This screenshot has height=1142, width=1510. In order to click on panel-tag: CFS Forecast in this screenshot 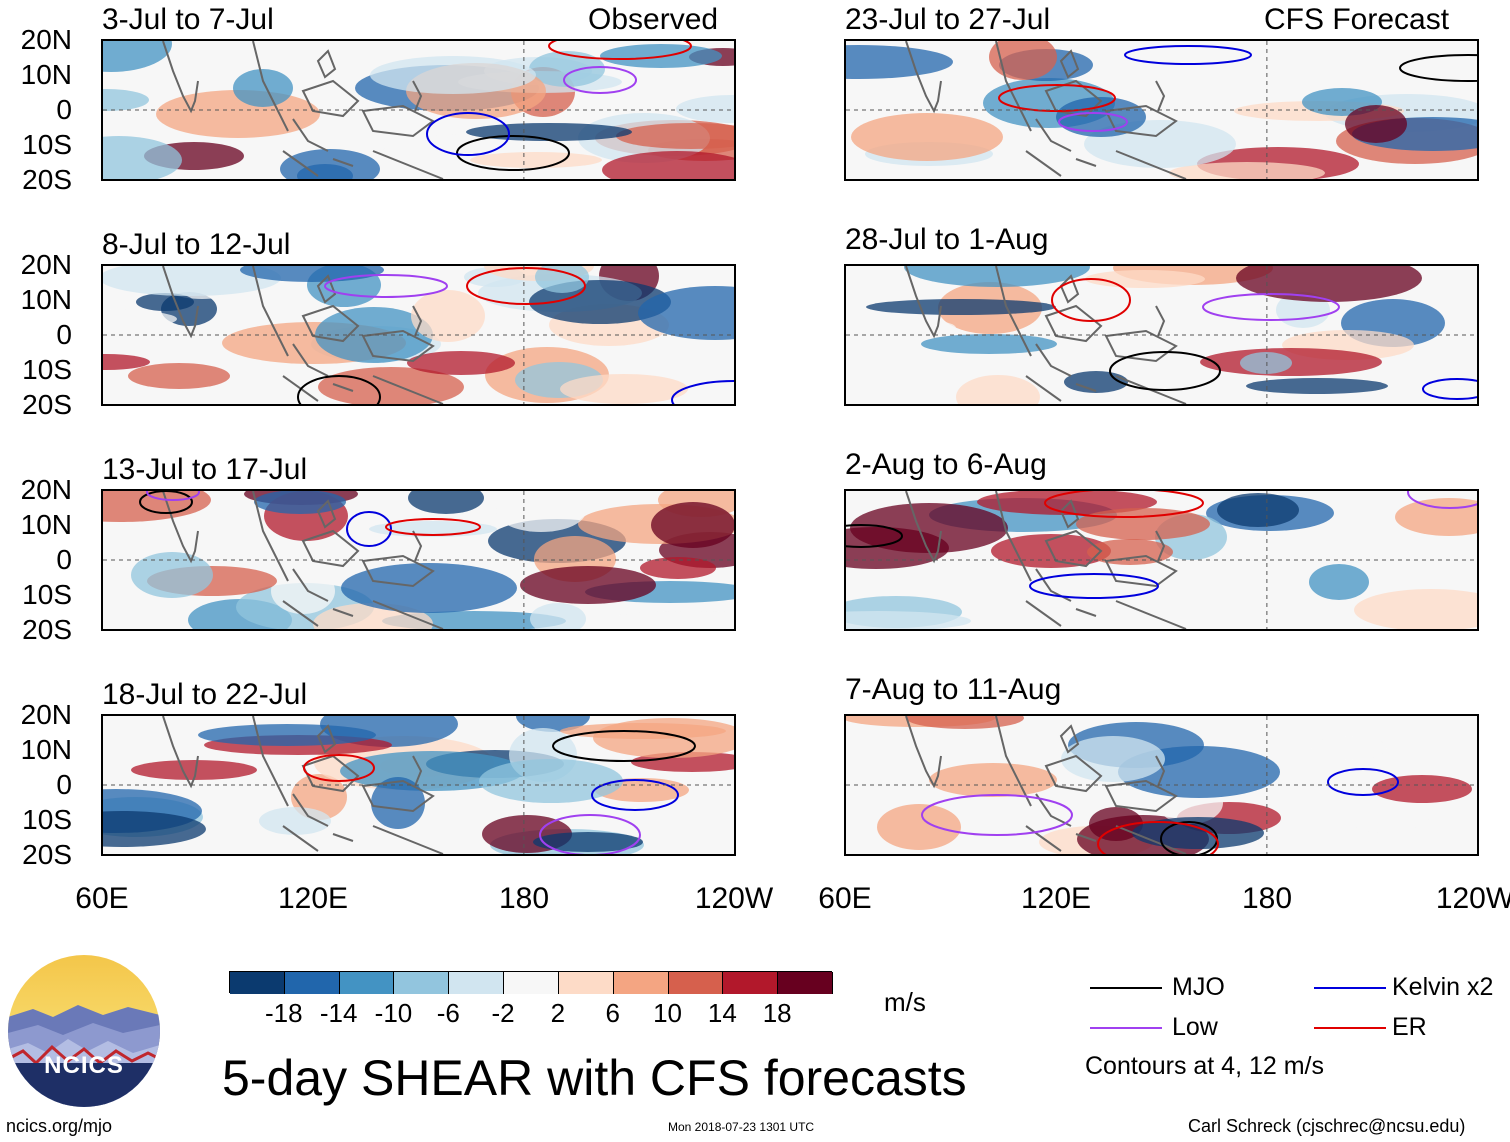, I will do `click(1357, 19)`.